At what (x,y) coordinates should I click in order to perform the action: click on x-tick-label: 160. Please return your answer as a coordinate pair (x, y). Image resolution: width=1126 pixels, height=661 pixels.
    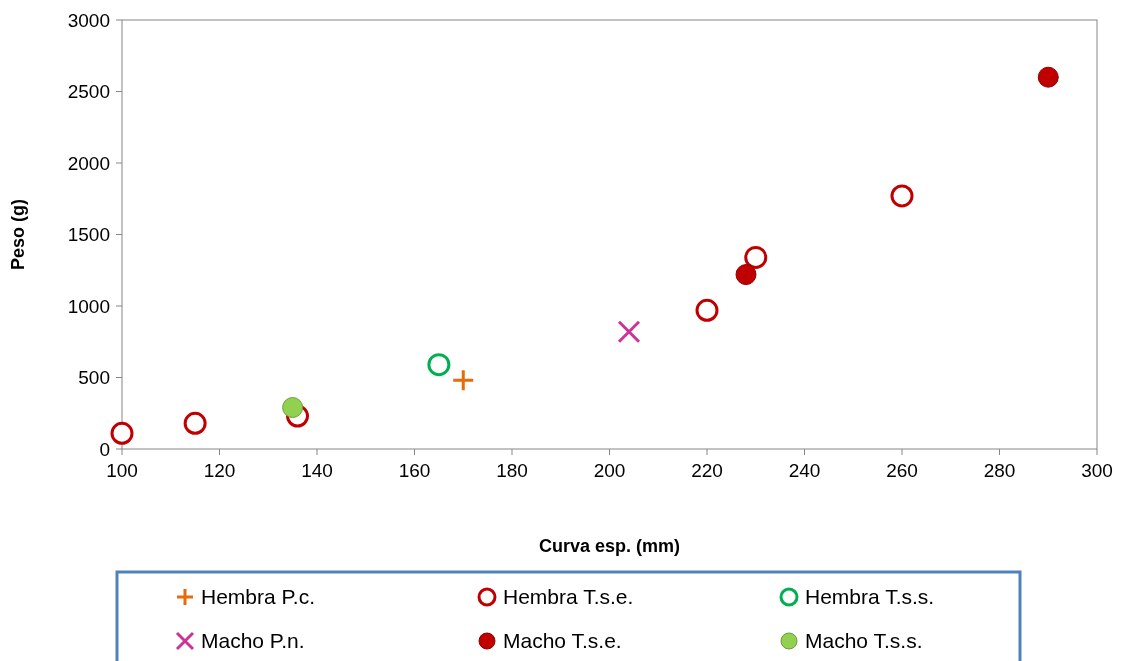
    Looking at the image, I should click on (414, 470).